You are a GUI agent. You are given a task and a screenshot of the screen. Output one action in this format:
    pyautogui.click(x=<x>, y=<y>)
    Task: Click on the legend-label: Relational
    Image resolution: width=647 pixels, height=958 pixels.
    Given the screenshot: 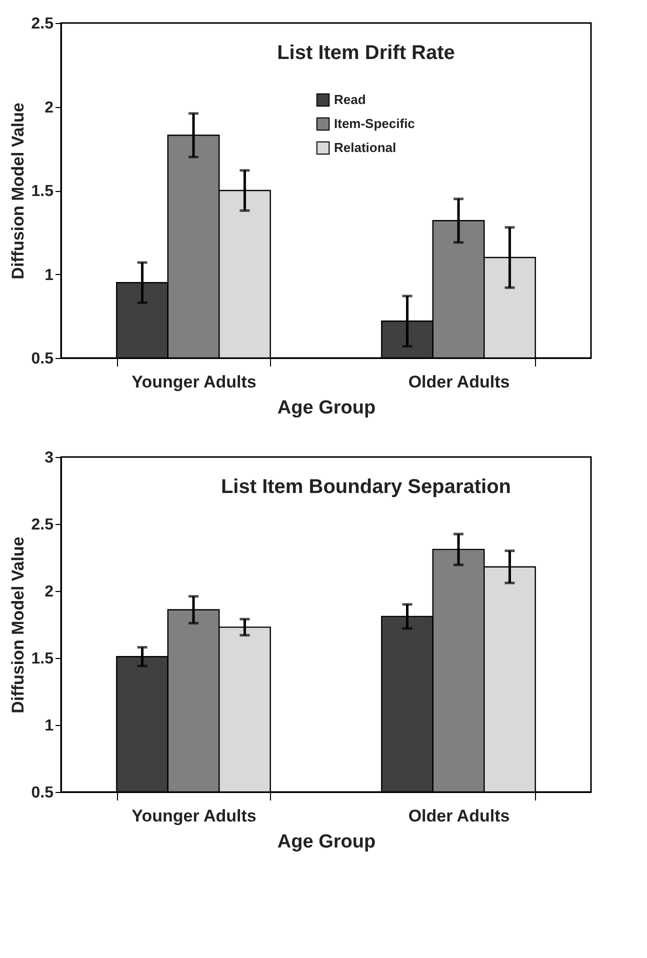 What is the action you would take?
    pyautogui.click(x=365, y=147)
    